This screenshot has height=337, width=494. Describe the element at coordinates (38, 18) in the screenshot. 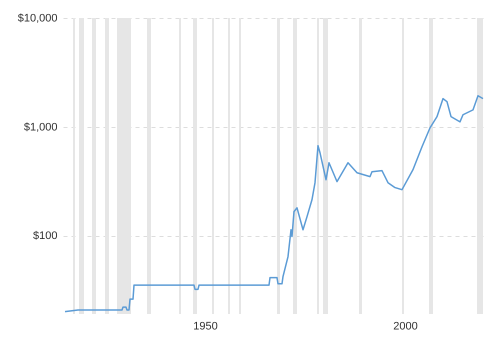

I see `y-tick-label: $10,000` at that location.